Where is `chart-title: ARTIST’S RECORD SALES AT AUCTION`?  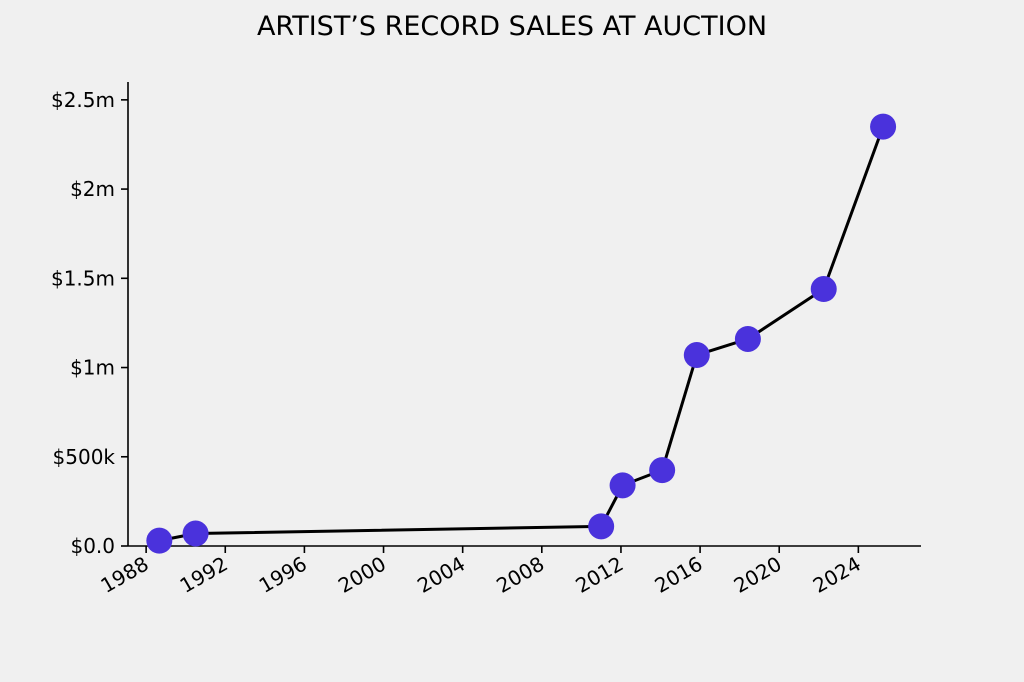
chart-title: ARTIST’S RECORD SALES AT AUCTION is located at coordinates (512, 26).